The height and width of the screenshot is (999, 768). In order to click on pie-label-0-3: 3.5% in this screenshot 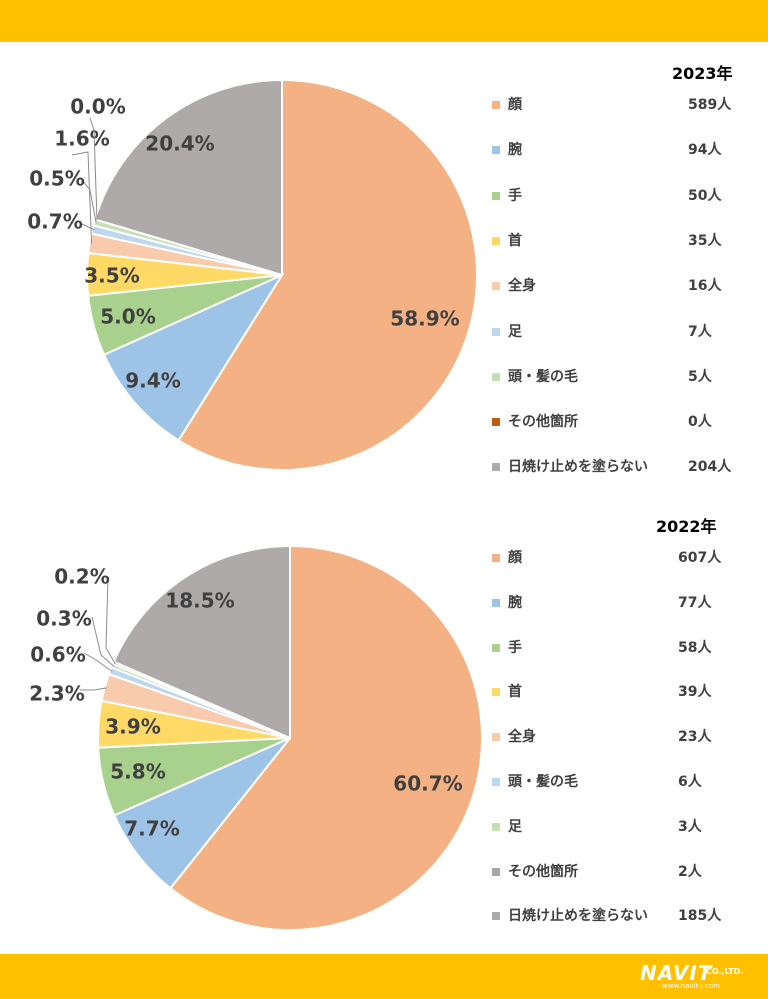, I will do `click(111, 276)`.